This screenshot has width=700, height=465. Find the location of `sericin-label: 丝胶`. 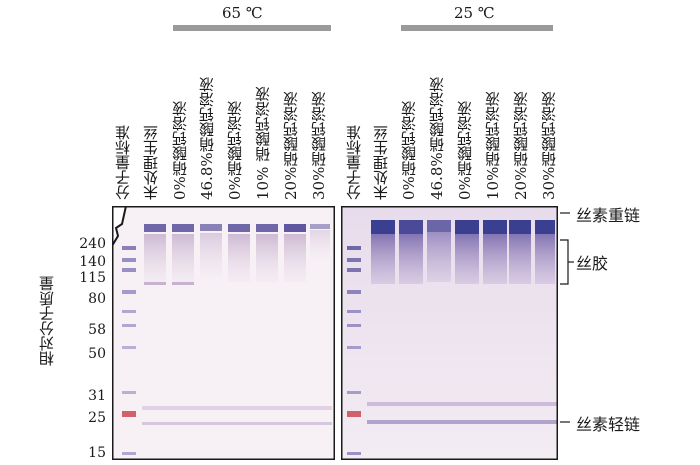

sericin-label: 丝胶 is located at coordinates (592, 263).